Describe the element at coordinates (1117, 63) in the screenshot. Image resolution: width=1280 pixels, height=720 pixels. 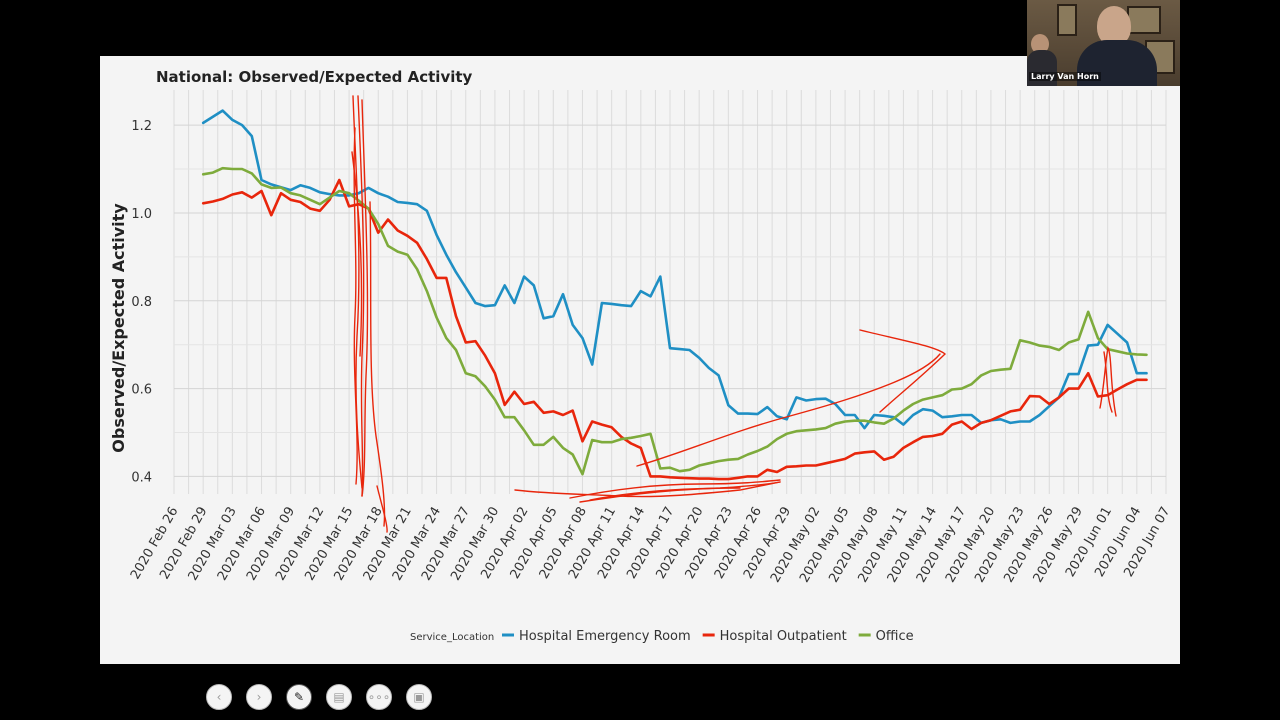
I see `speaker-body` at that location.